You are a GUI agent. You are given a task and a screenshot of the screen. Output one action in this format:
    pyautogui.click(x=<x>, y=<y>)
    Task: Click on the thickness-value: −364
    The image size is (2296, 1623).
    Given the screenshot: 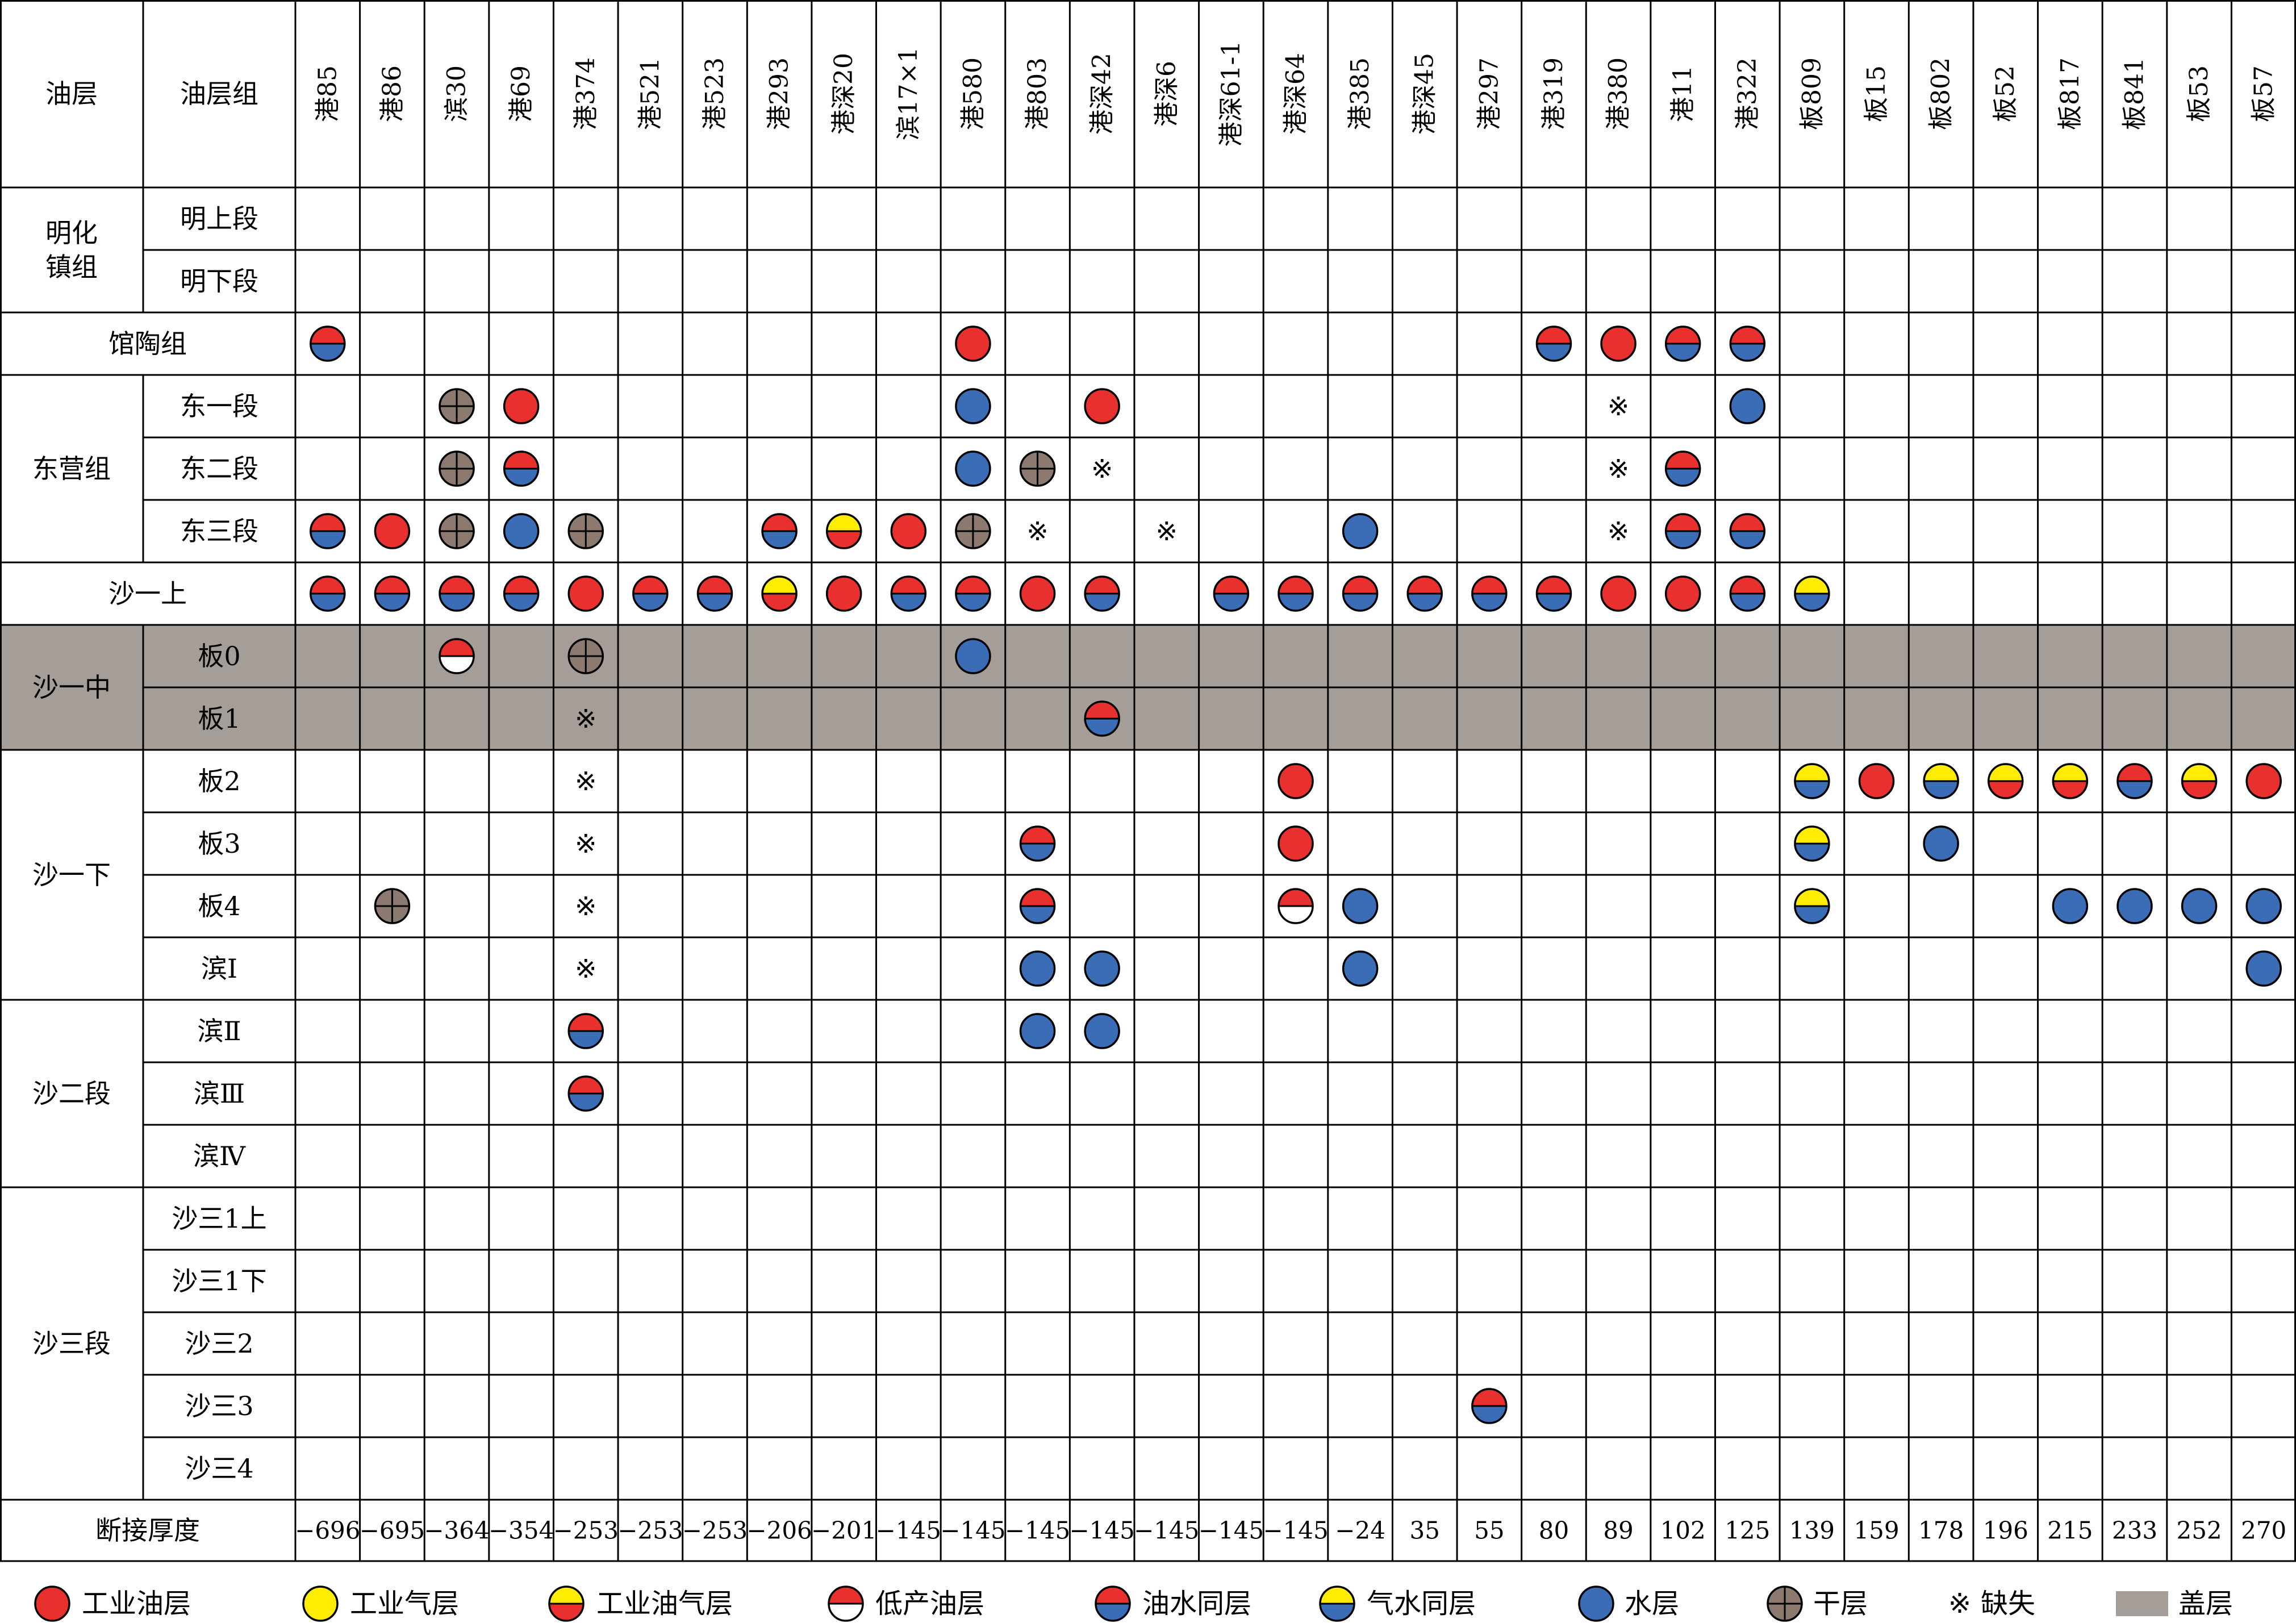 What is the action you would take?
    pyautogui.click(x=457, y=1531)
    